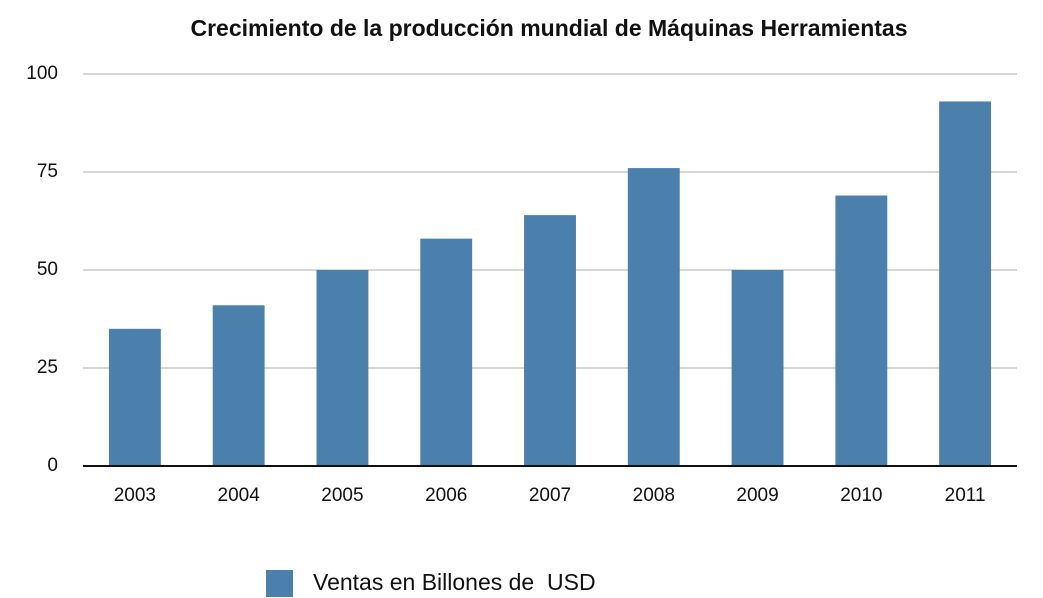  Describe the element at coordinates (52, 465) in the screenshot. I see `y-tick-label: 0` at that location.